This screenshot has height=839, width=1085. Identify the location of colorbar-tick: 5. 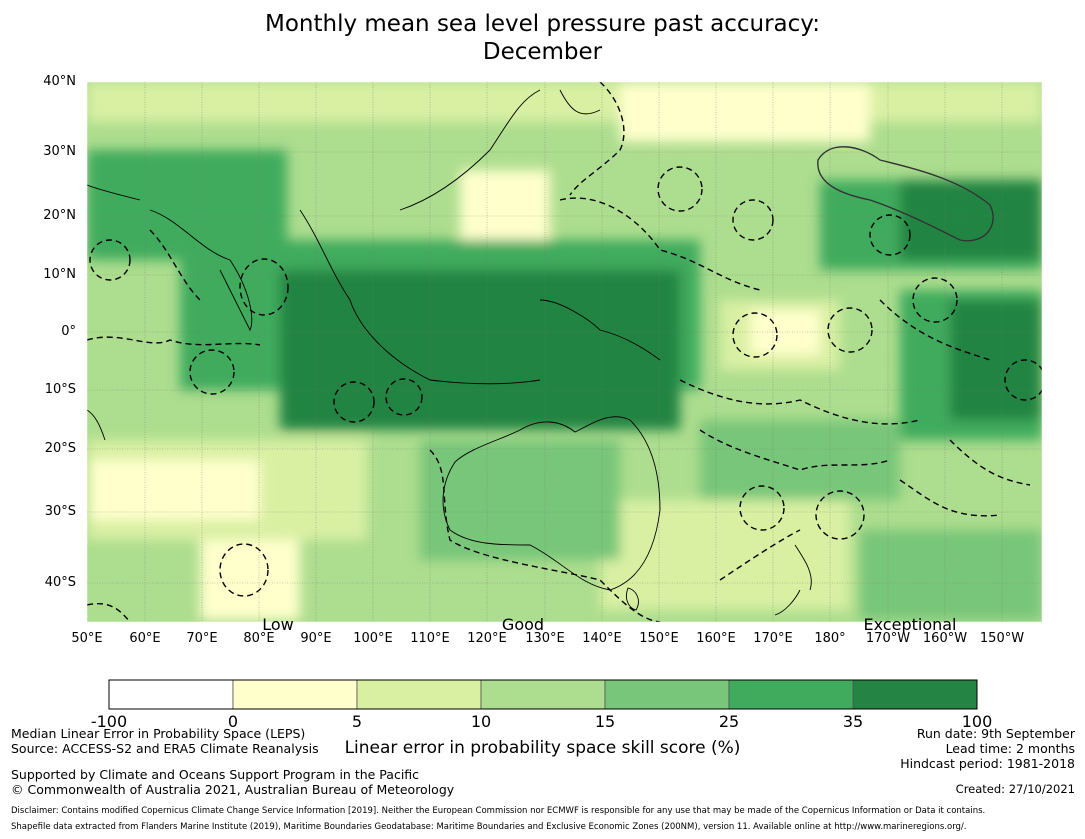
(357, 721).